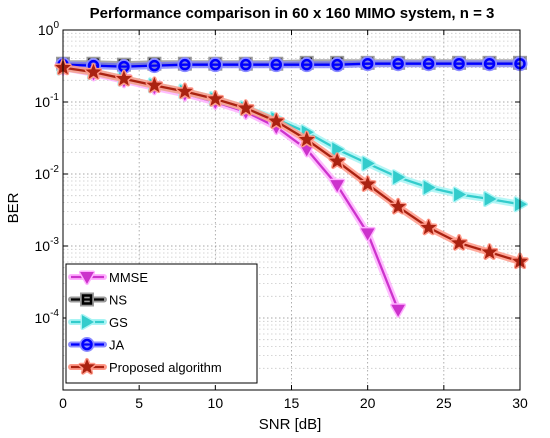  I want to click on legend: MMSE NS GS JA Proposed algorithm, so click(161, 323).